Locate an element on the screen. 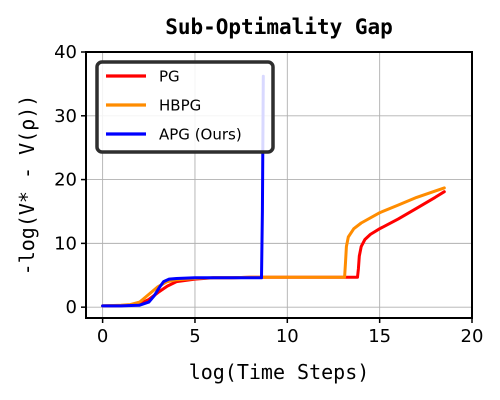 This screenshot has height=400, width=500. x-tick-label: 15 is located at coordinates (379, 336).